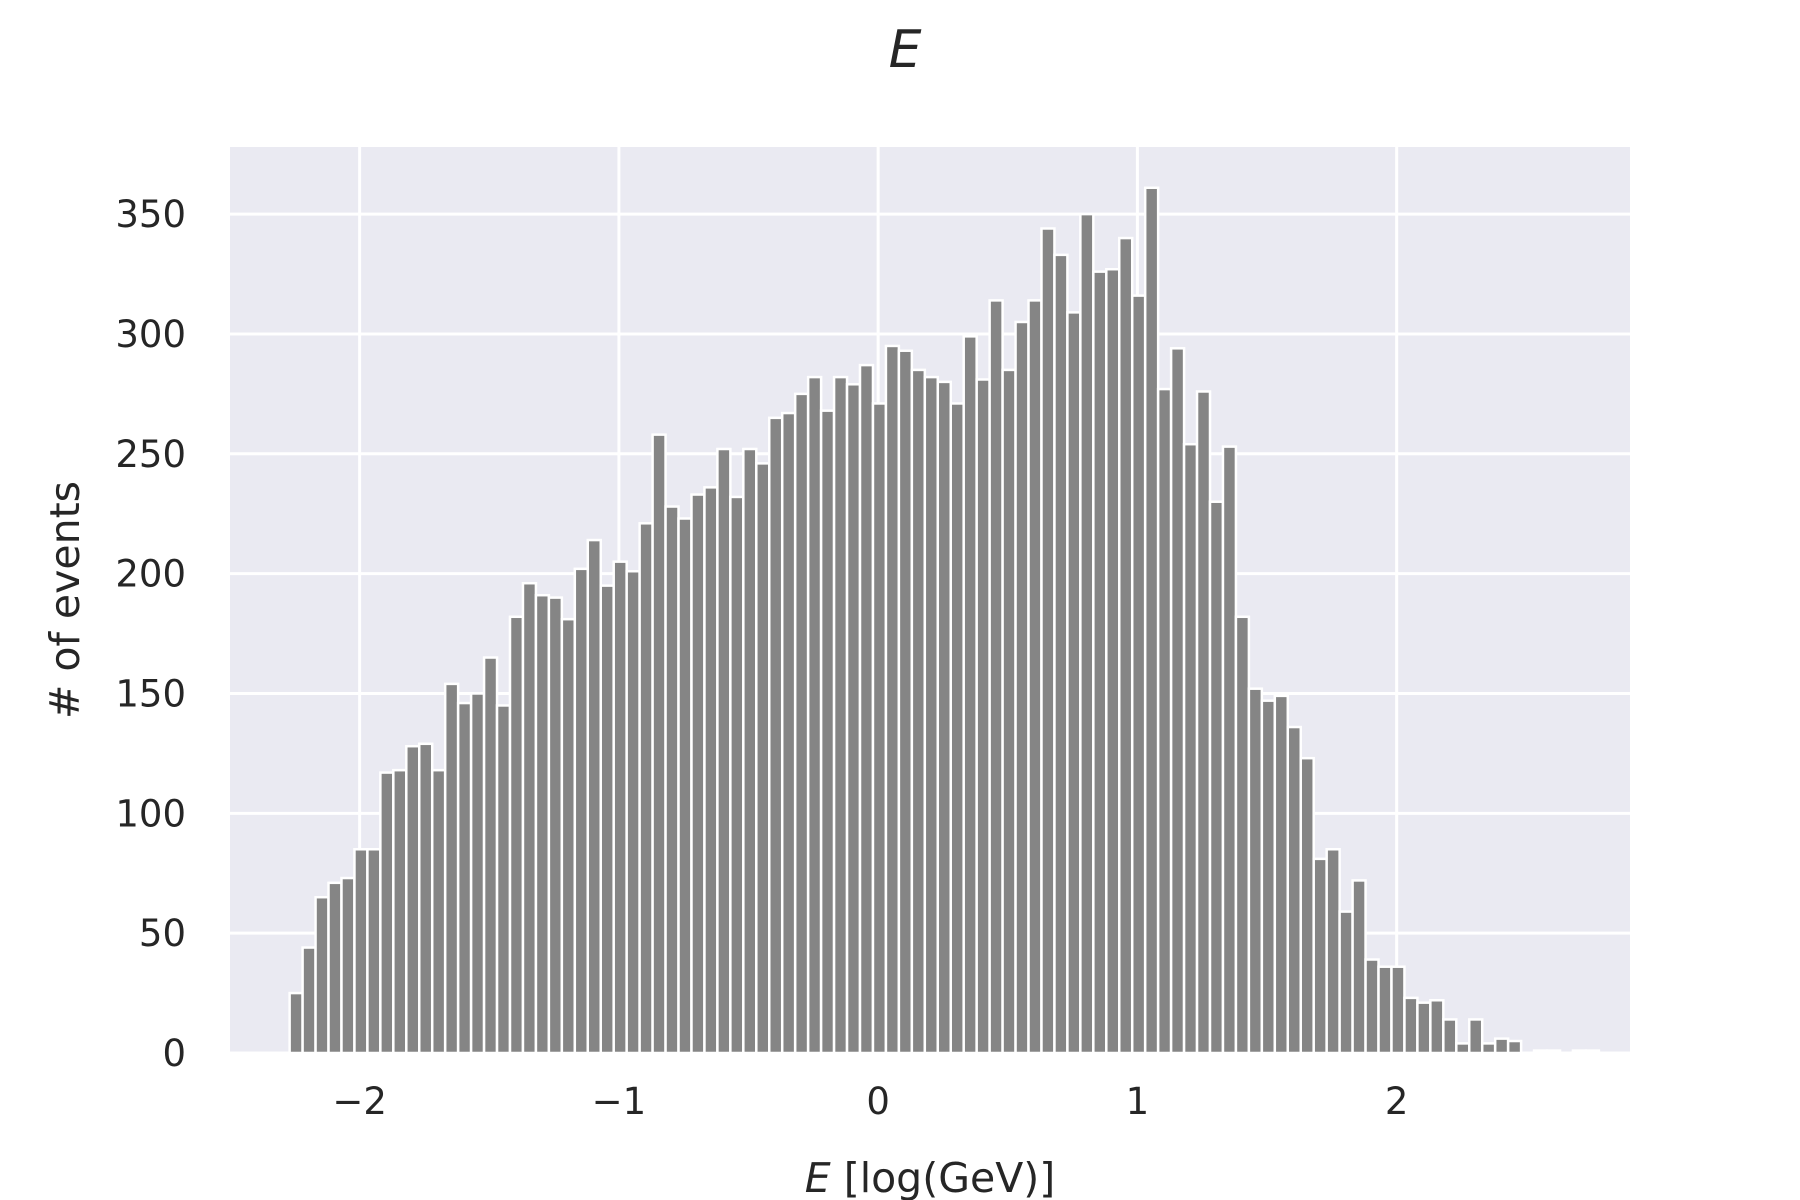  I want to click on x-tick-label: 1, so click(1138, 1101).